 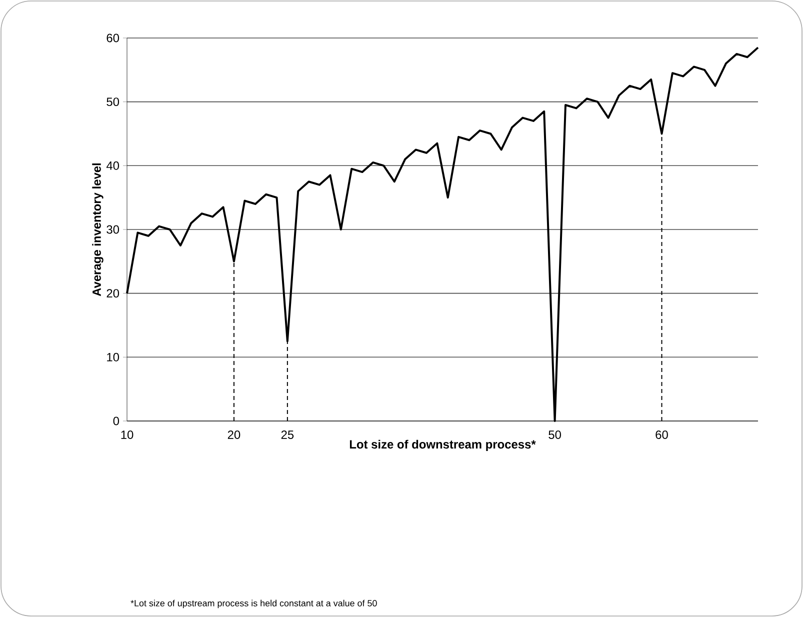 I want to click on y-tick-label: 10, so click(x=113, y=357).